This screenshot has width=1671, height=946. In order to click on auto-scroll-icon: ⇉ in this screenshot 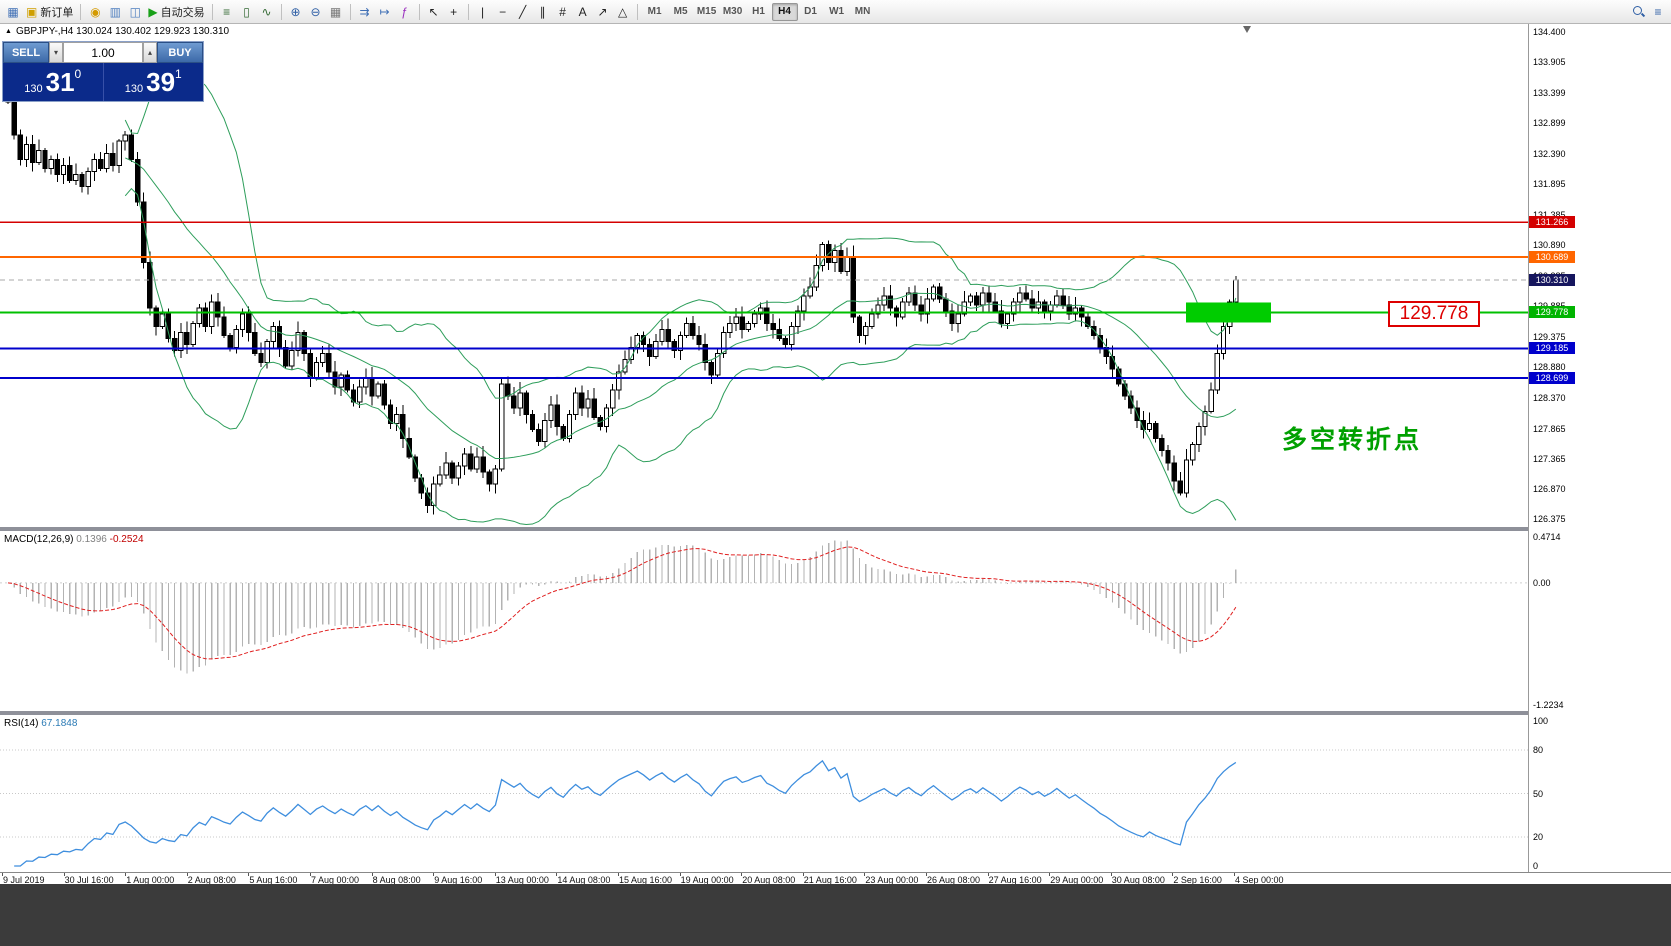, I will do `click(365, 12)`.